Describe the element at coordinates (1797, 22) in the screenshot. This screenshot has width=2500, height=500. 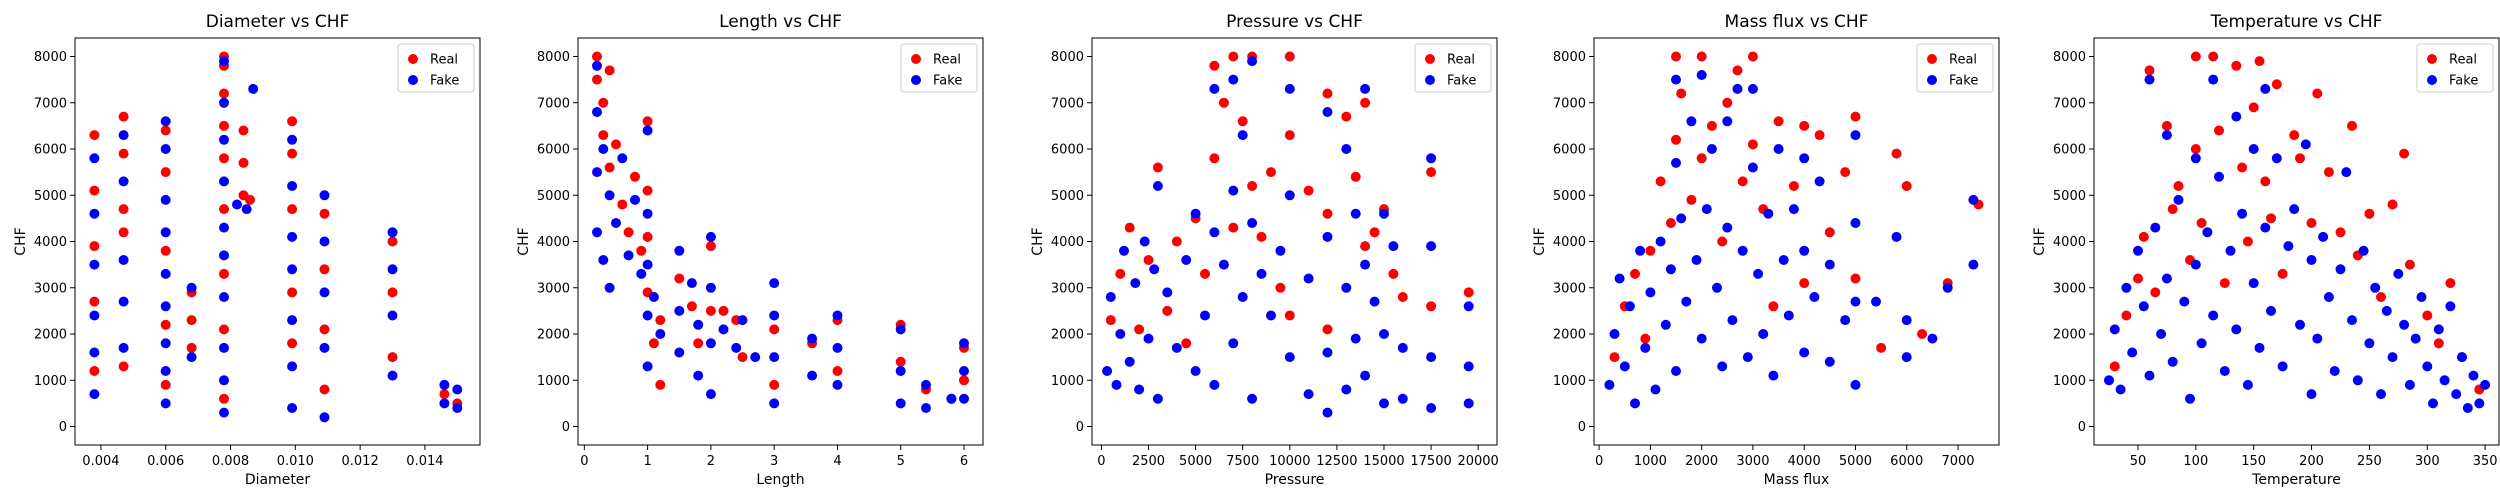
I see `chart-title: Mass flux vs CHF` at that location.